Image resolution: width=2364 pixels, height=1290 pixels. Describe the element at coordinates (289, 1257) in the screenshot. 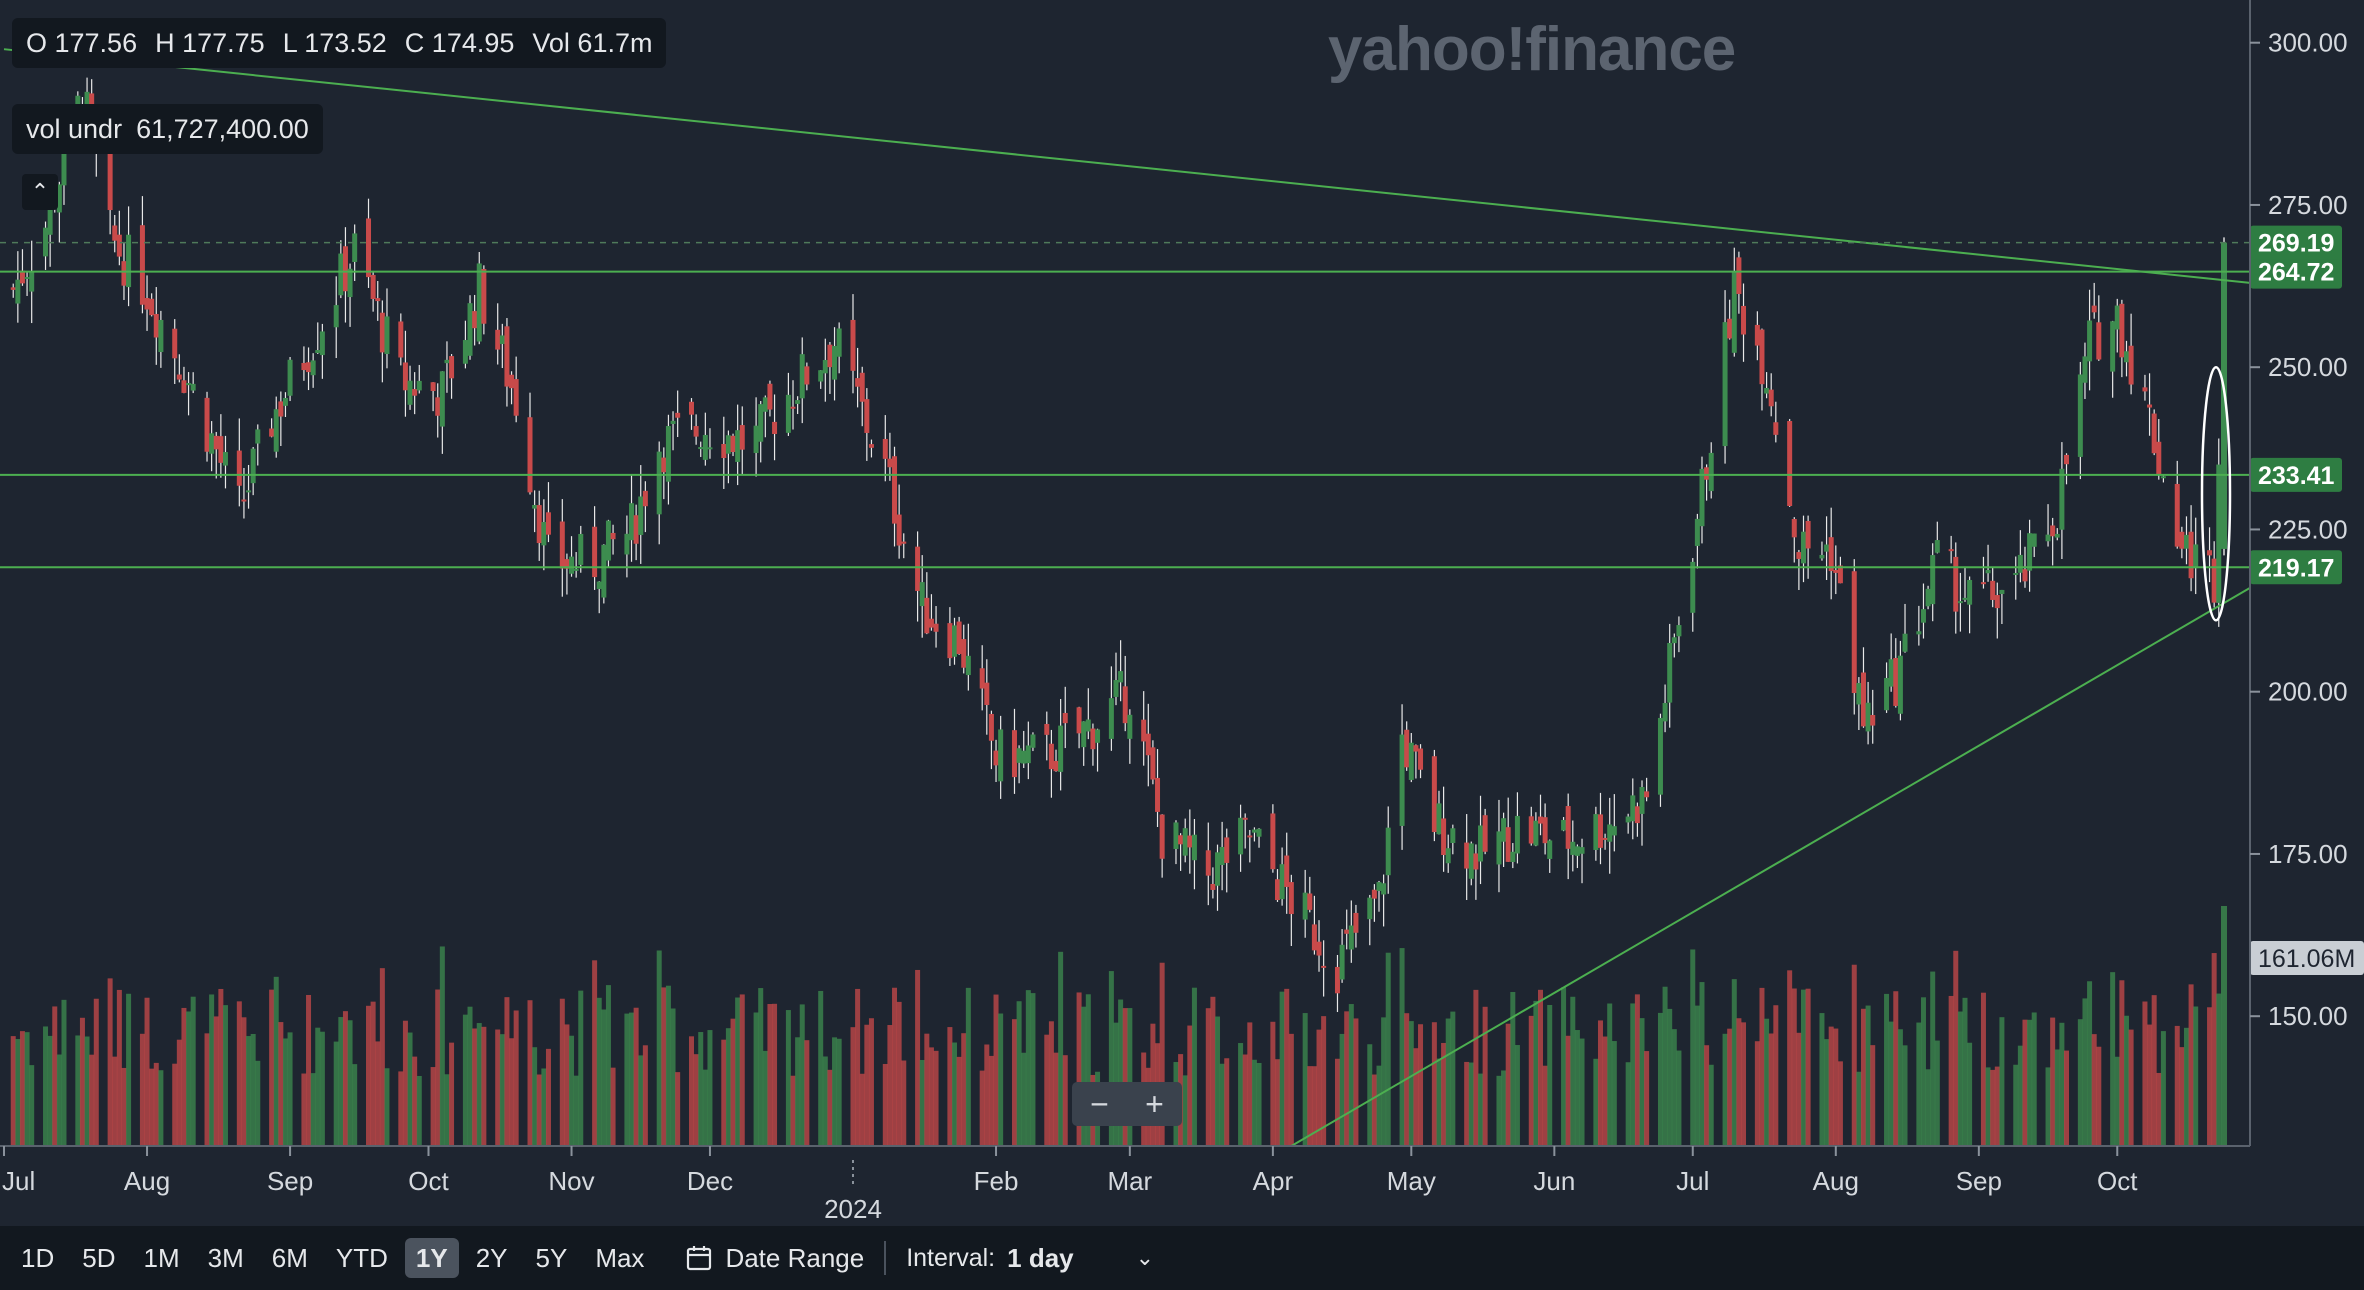

I see `range-button-6m: 6M` at that location.